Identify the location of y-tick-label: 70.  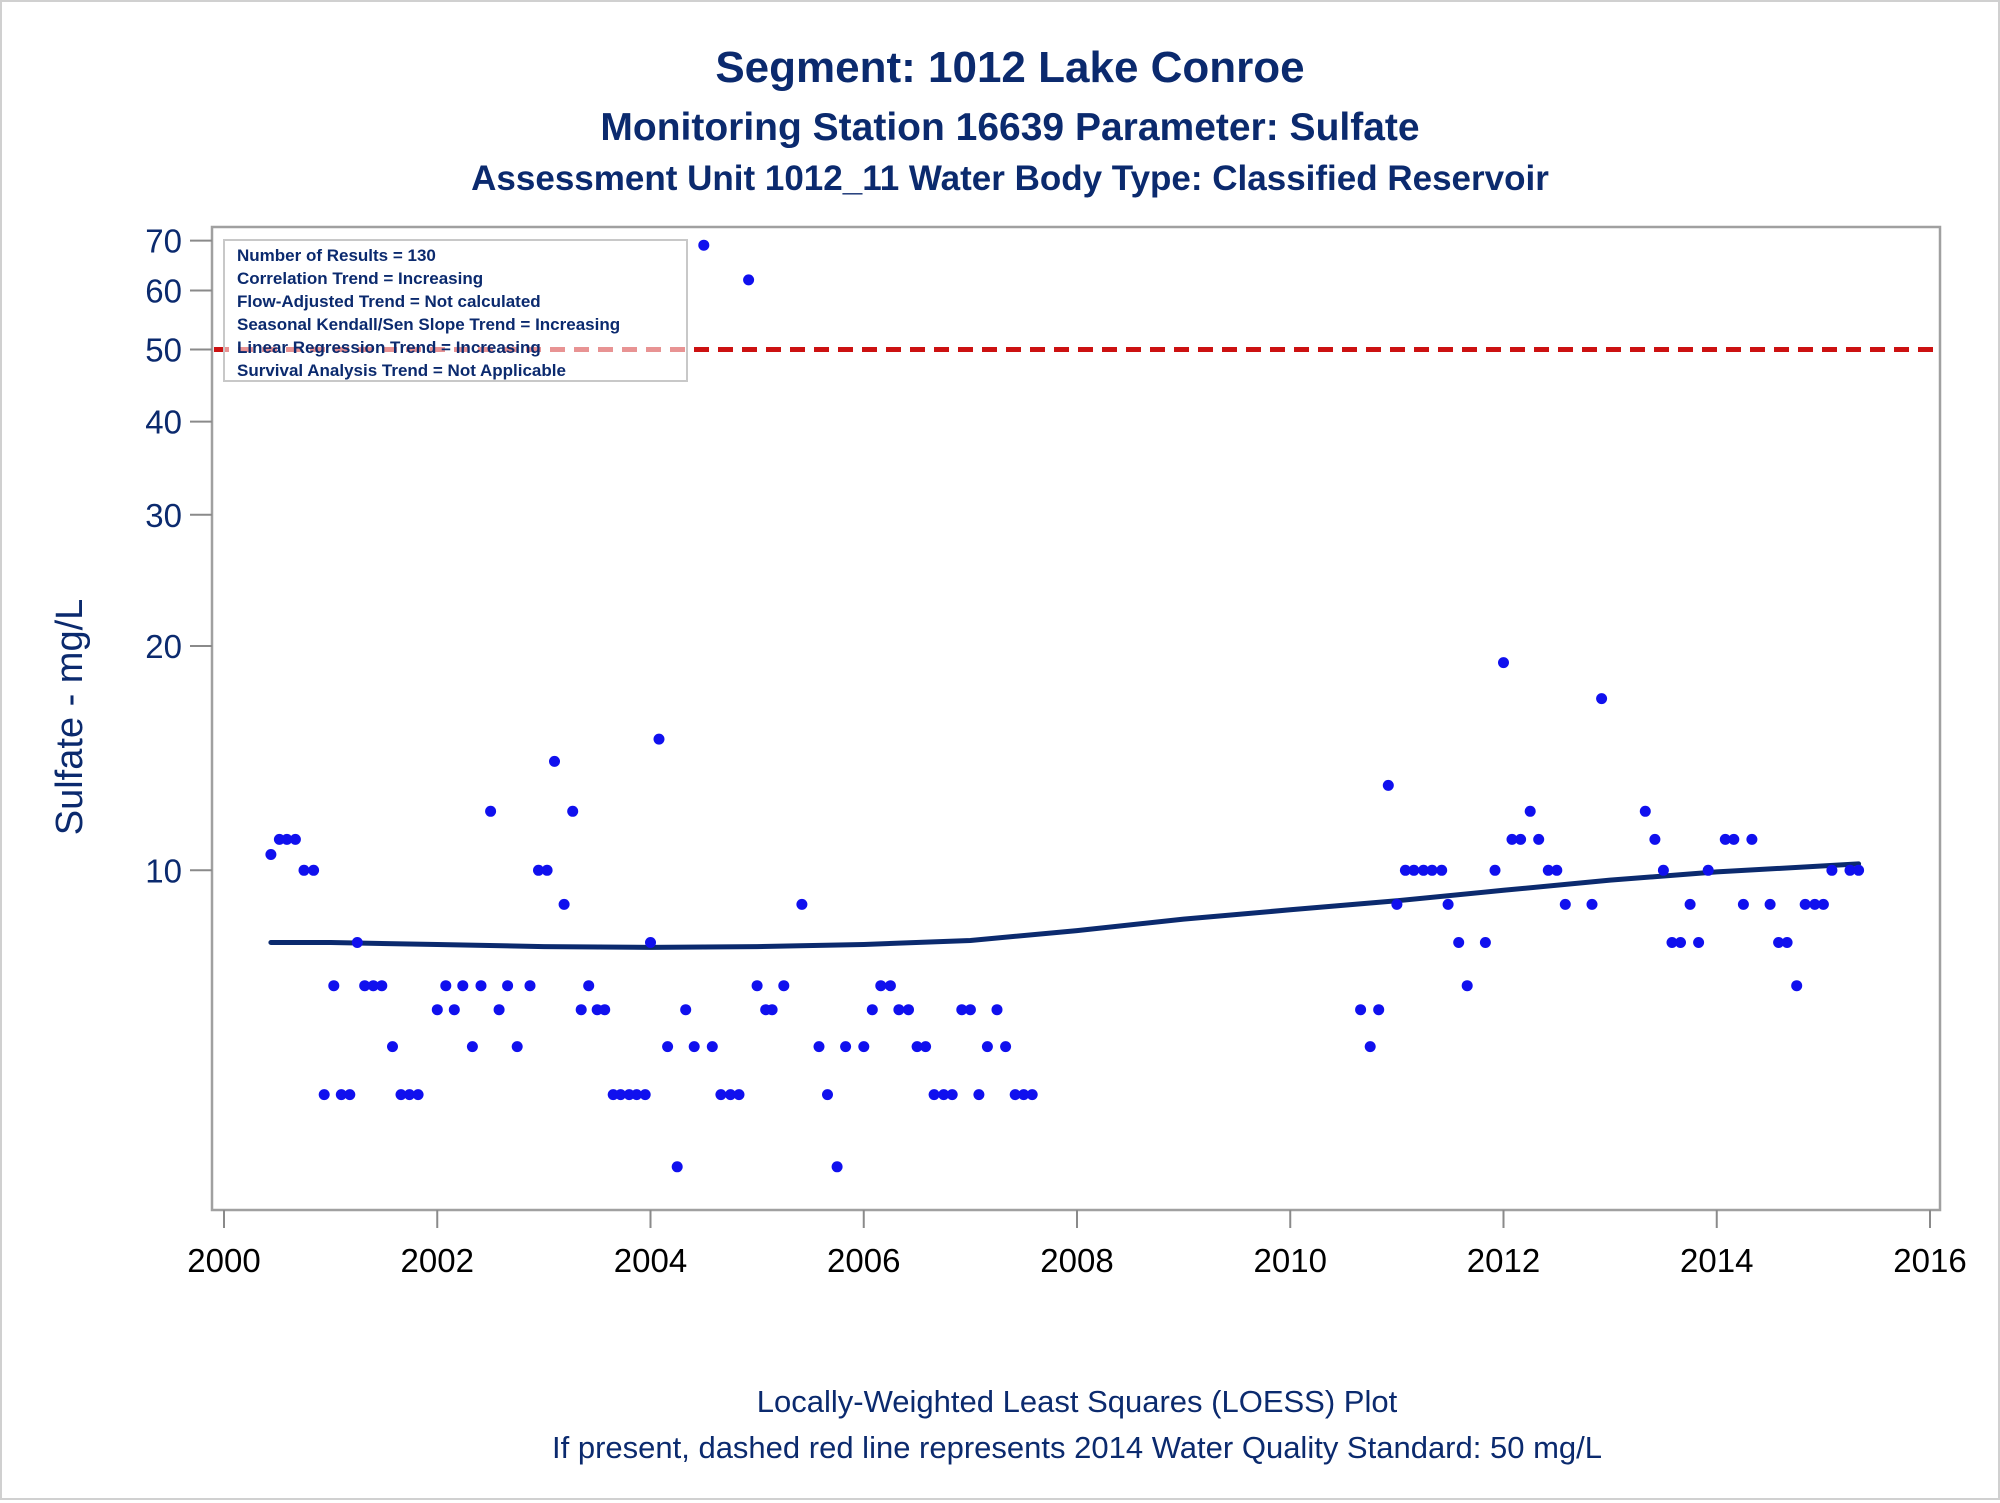
(163, 241).